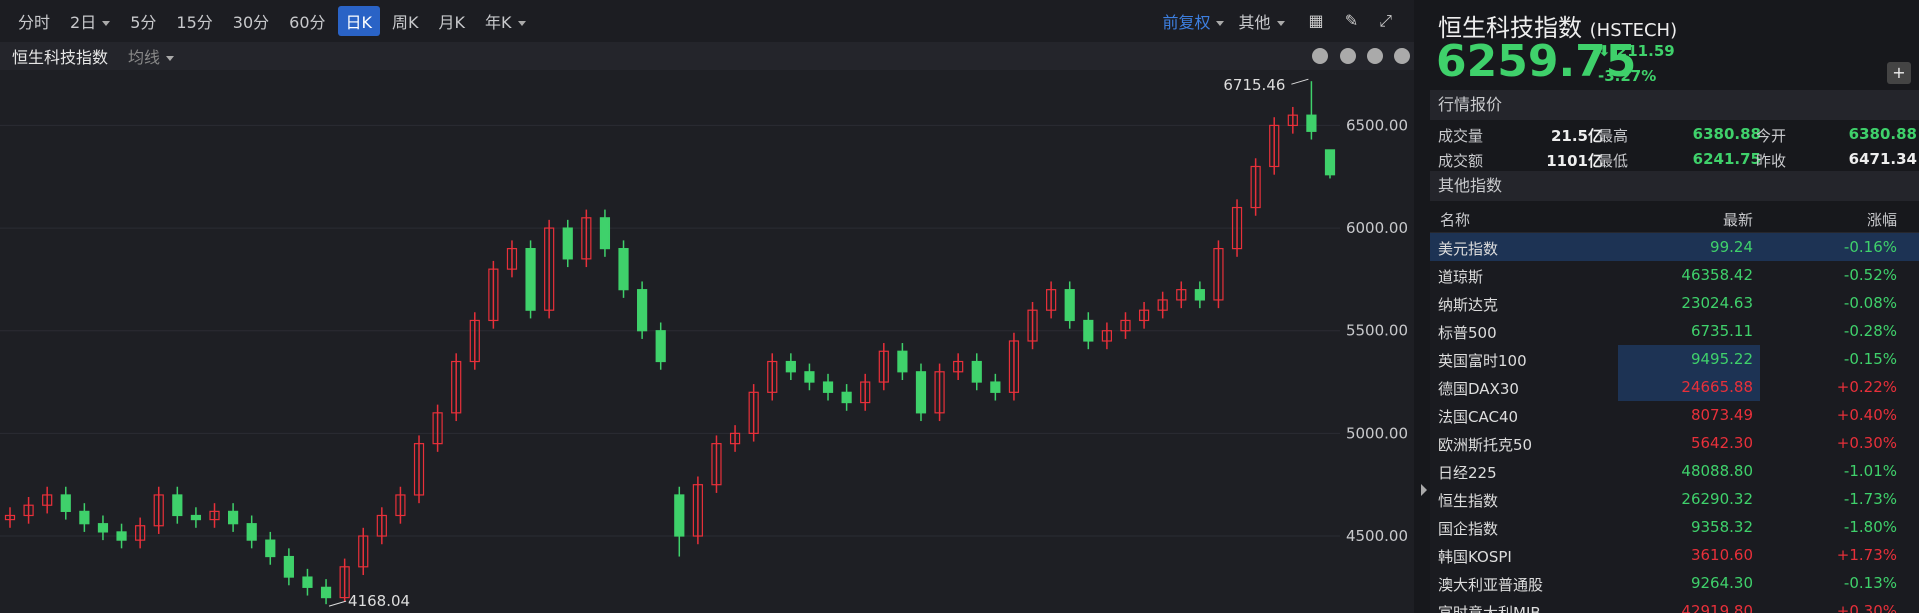 This screenshot has height=613, width=1919. Describe the element at coordinates (251, 22) in the screenshot. I see `period-tab: 30分` at that location.